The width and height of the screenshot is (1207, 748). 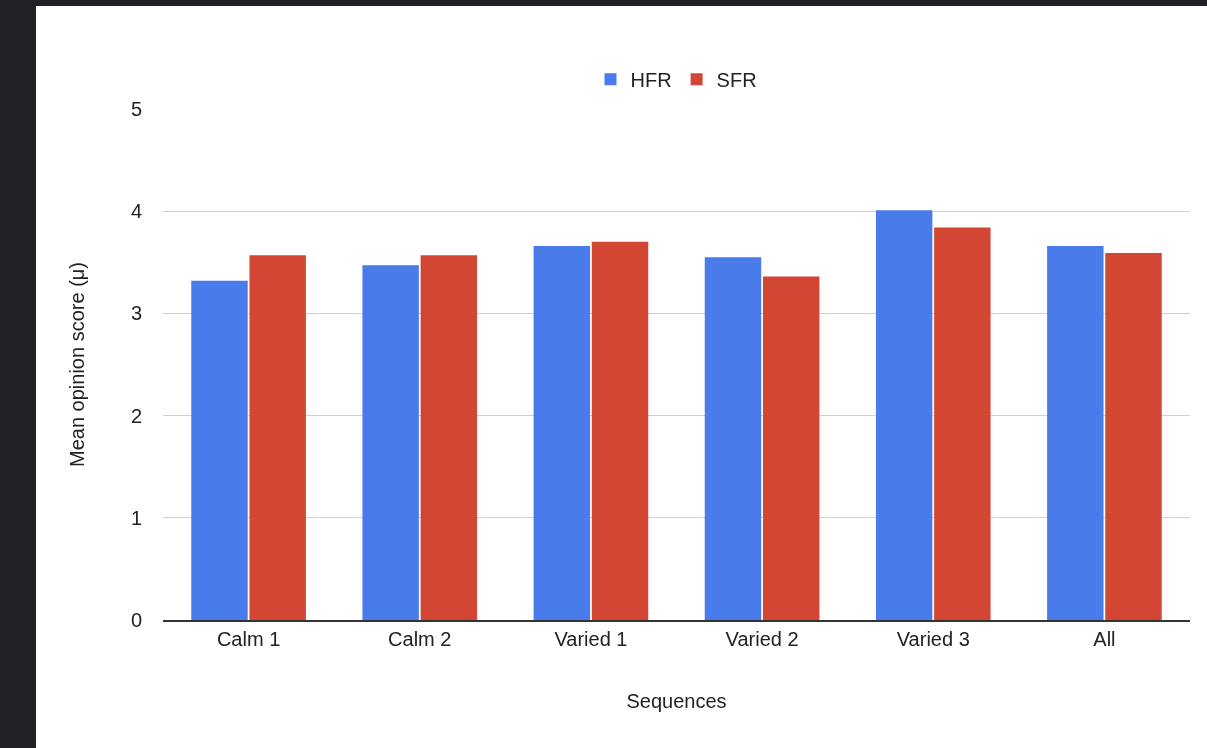 What do you see at coordinates (136, 211) in the screenshot?
I see `y-tick-label: 4` at bounding box center [136, 211].